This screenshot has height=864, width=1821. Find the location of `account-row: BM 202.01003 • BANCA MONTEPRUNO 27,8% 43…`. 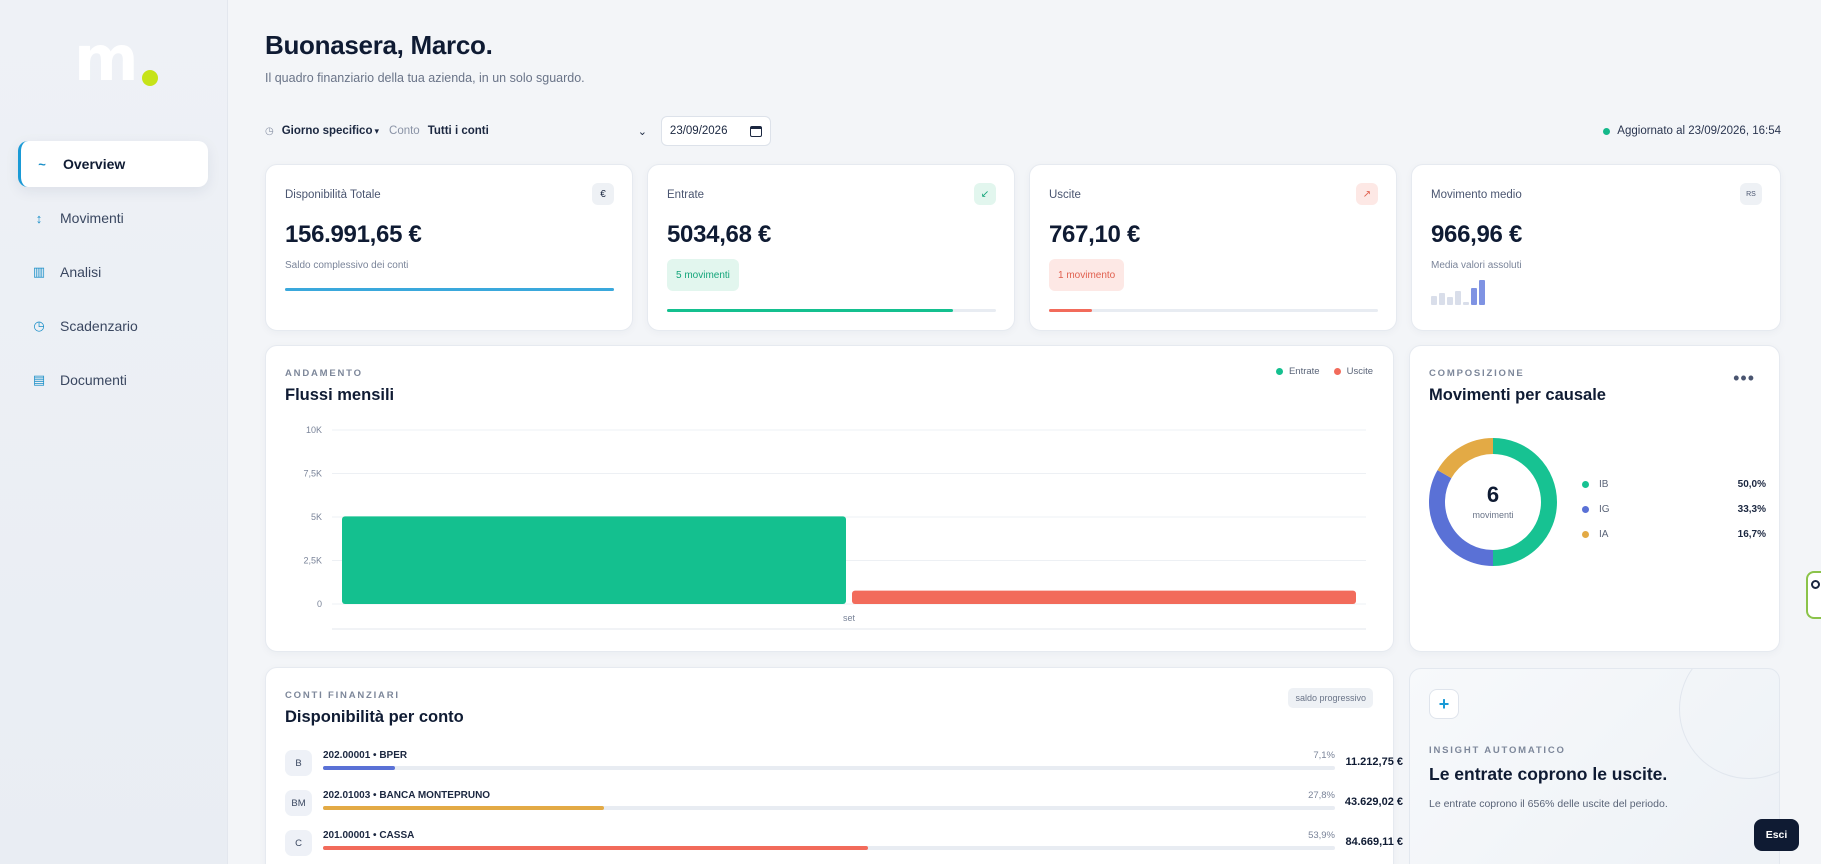

account-row: BM 202.01003 • BANCA MONTEPRUNO 27,8% 43… is located at coordinates (844, 803).